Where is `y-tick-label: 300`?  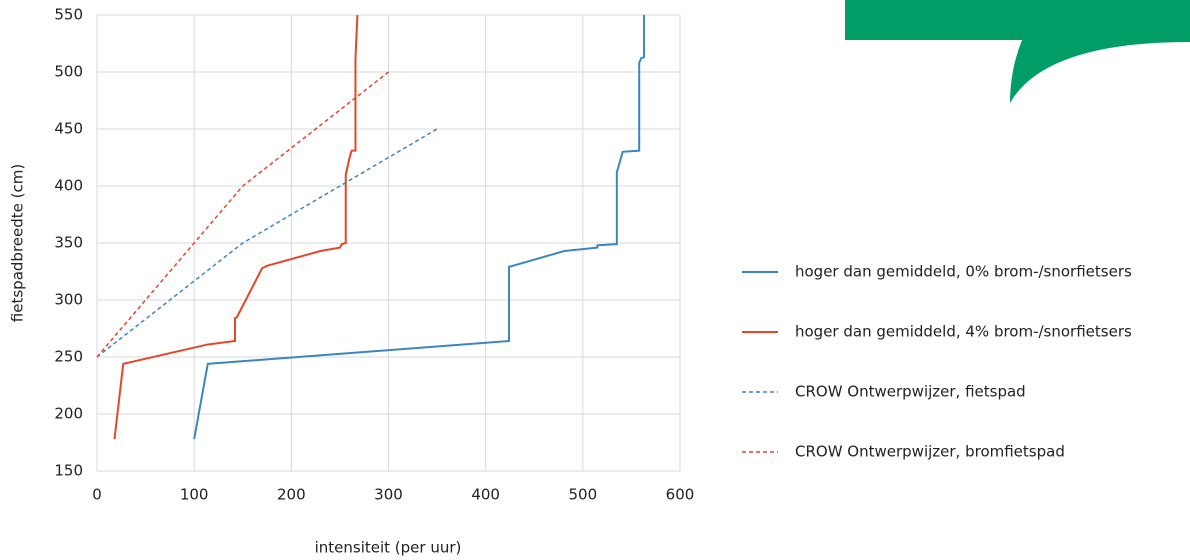
y-tick-label: 300 is located at coordinates (68, 300).